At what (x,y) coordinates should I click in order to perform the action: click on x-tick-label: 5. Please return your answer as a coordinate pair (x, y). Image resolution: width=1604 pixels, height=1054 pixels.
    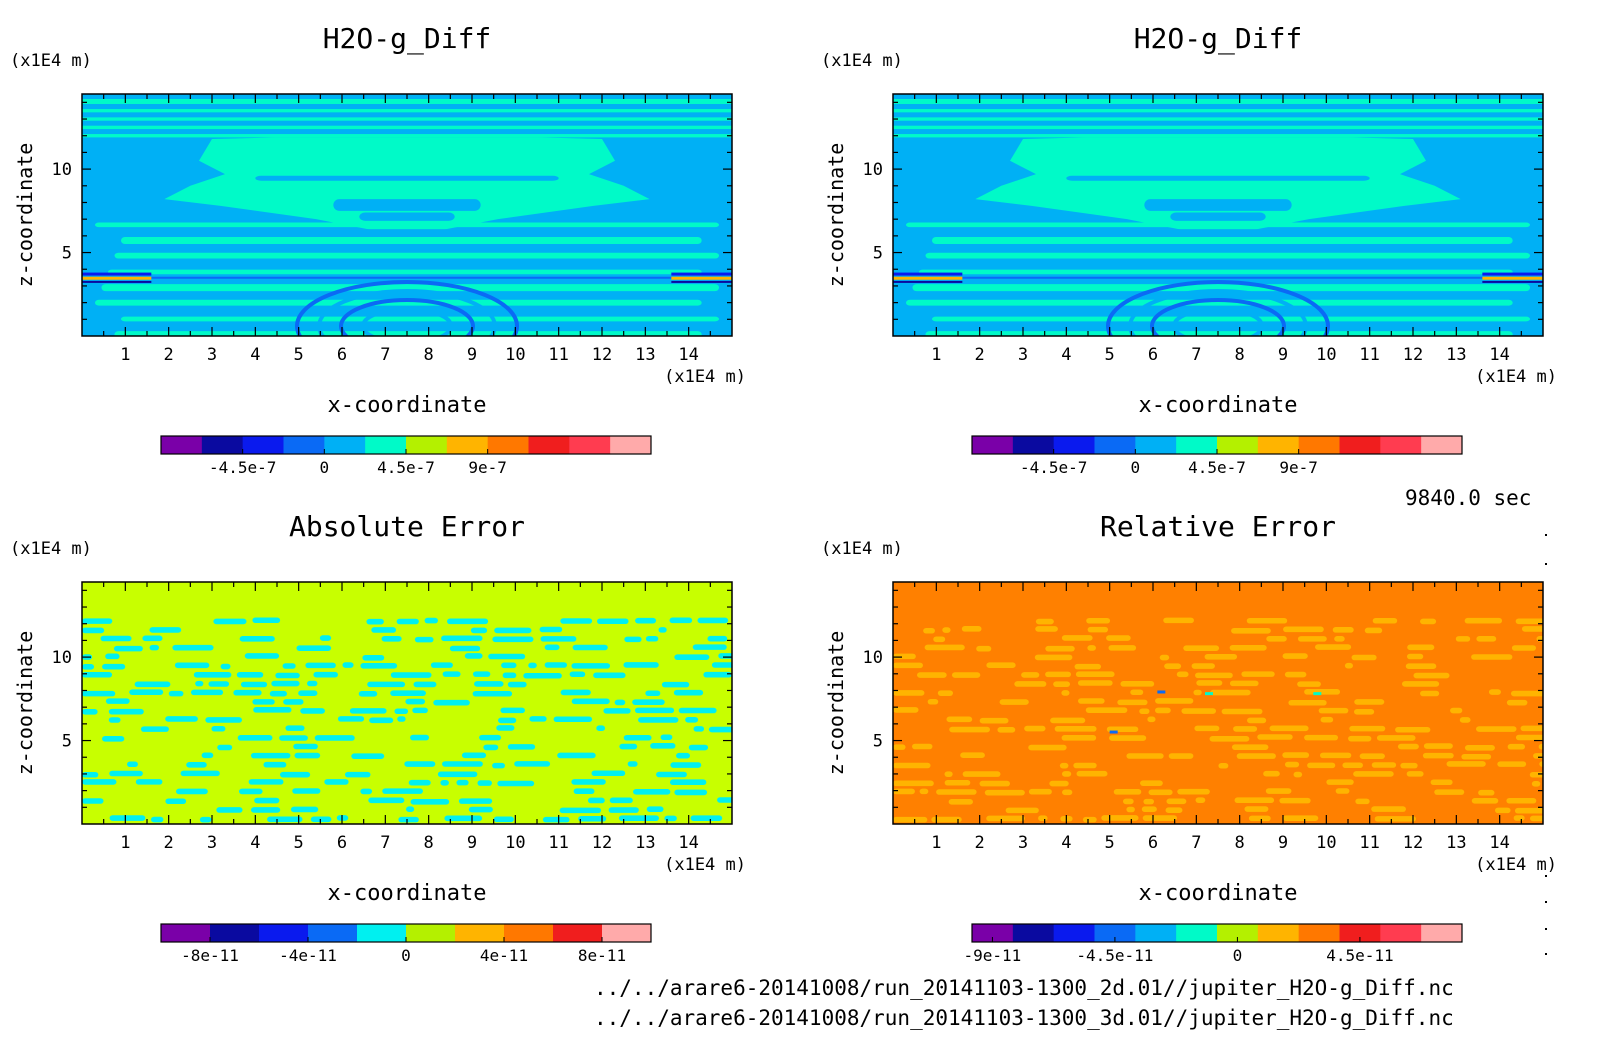
    Looking at the image, I should click on (299, 355).